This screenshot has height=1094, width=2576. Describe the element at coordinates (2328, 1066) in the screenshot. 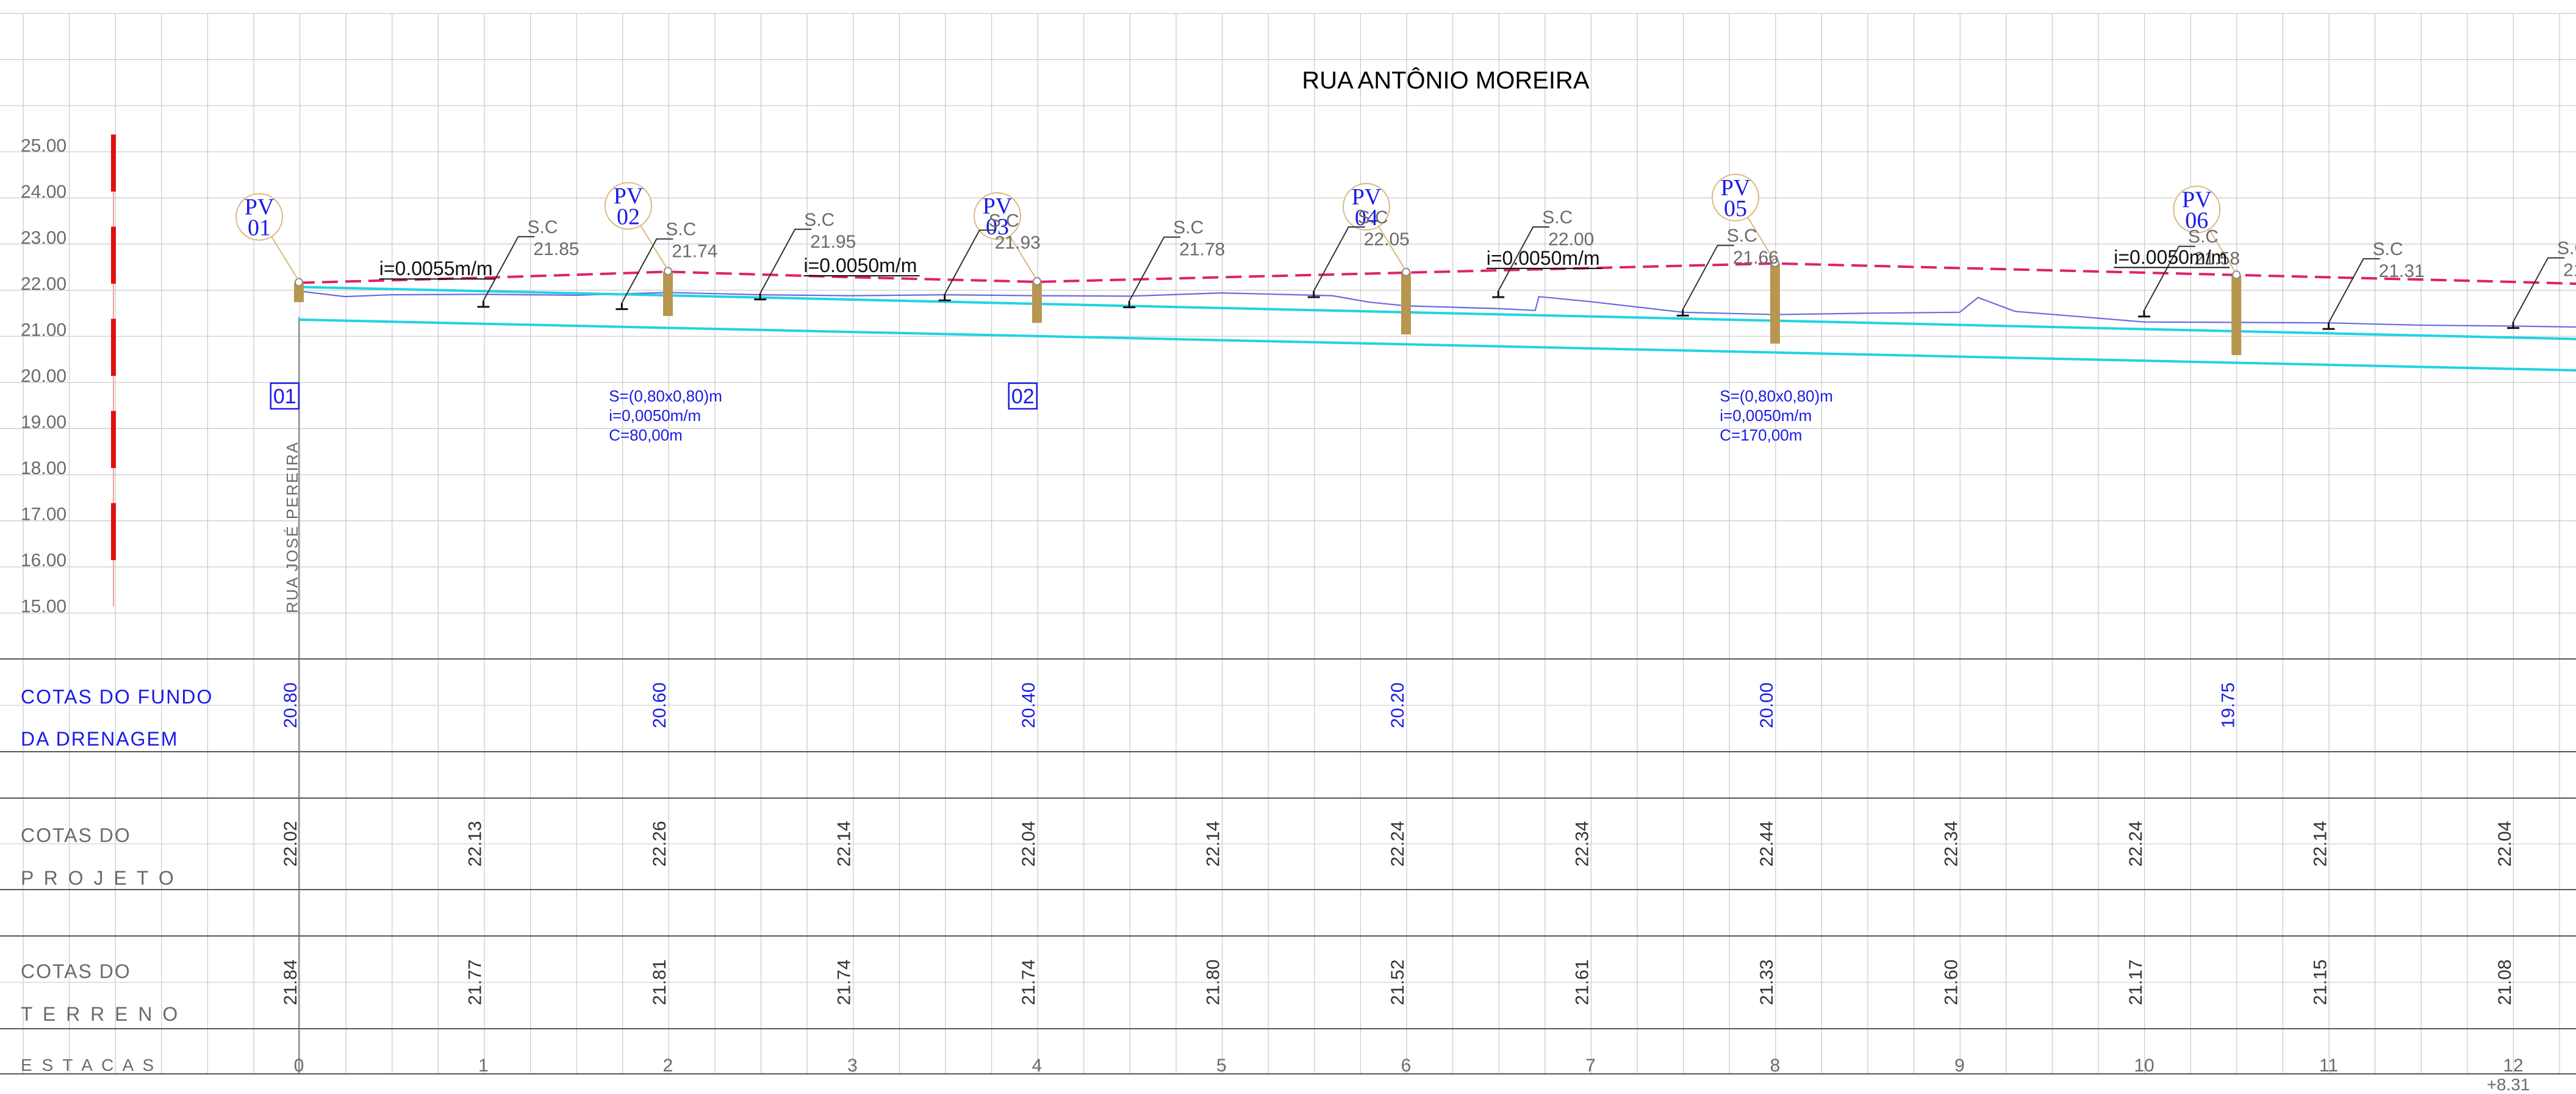

I see `station-label: 11` at that location.